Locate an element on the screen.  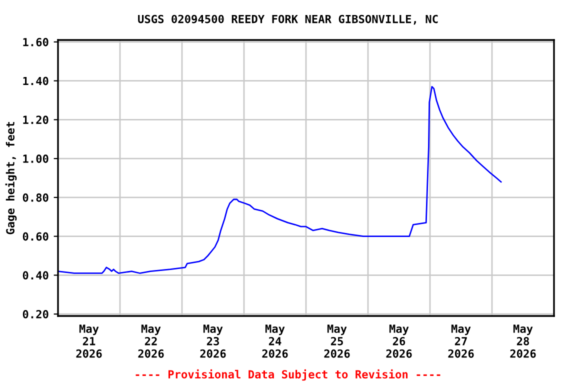
x-tick-label: May 28 2026 is located at coordinates (523, 341).